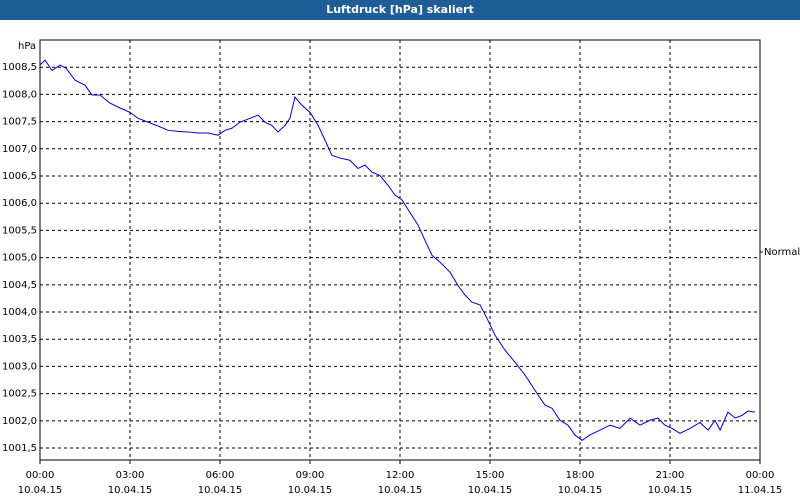 This screenshot has width=800, height=500. Describe the element at coordinates (19, 122) in the screenshot. I see `y-tick-label: 1007,5` at that location.